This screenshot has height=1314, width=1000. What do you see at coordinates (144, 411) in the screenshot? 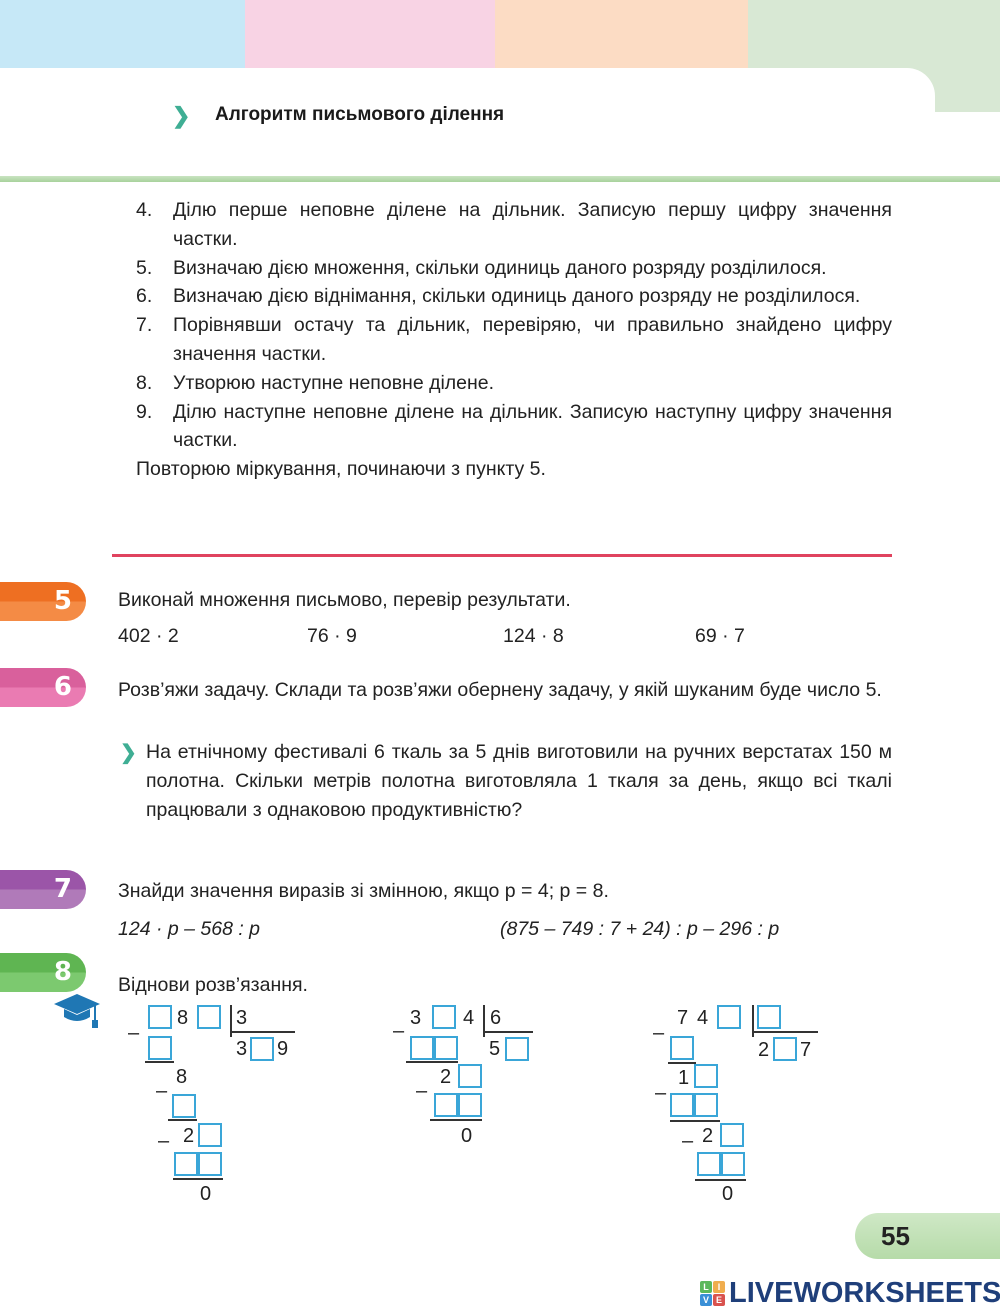
I see `step-number: 9.` at bounding box center [144, 411].